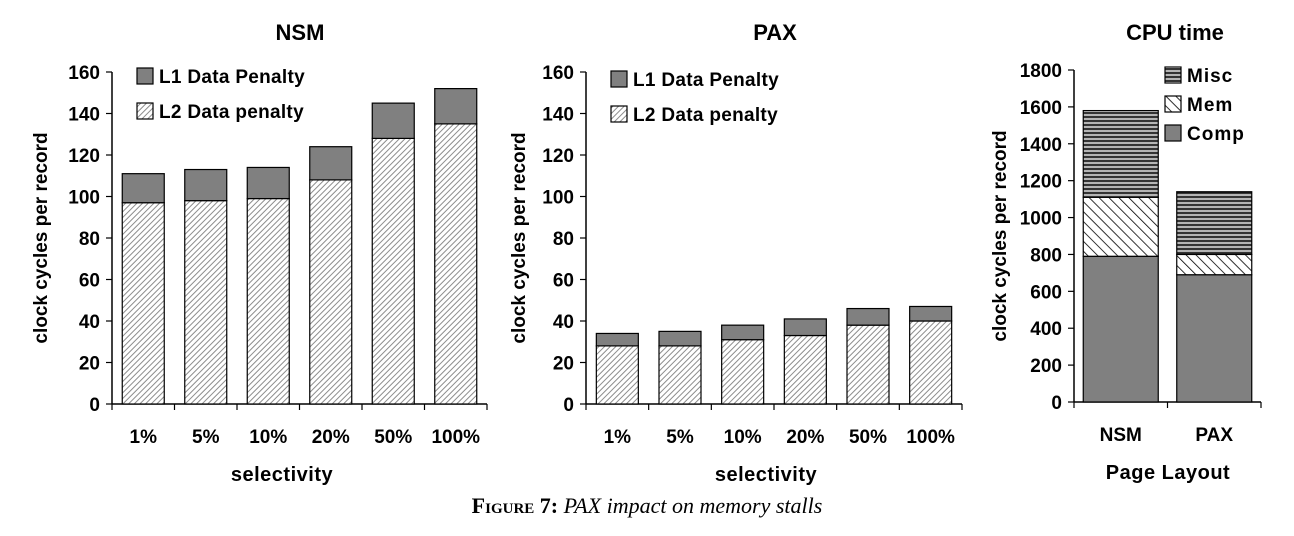 The image size is (1294, 536). What do you see at coordinates (743, 332) in the screenshot?
I see `pax-bar-l1-data-penalty-10pct` at bounding box center [743, 332].